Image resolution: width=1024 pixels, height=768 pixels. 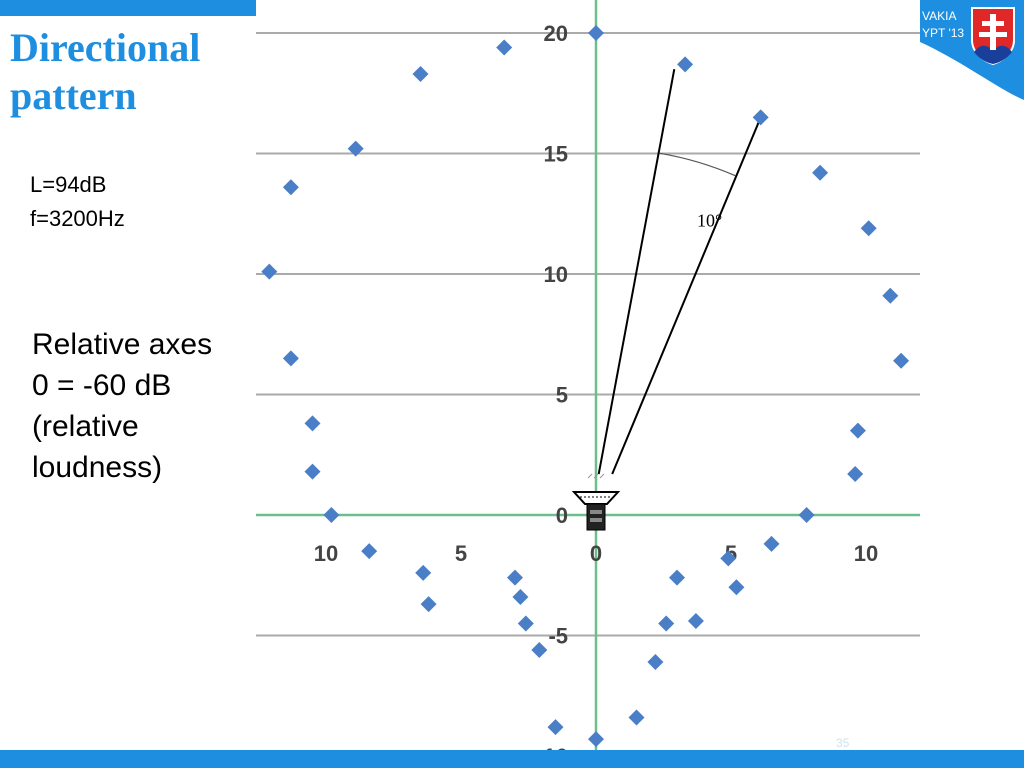 I want to click on x-tick-label: 0, so click(x=596, y=553).